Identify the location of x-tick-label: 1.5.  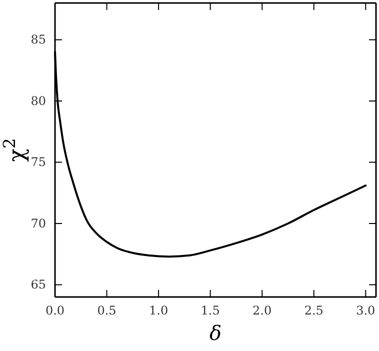
(210, 311).